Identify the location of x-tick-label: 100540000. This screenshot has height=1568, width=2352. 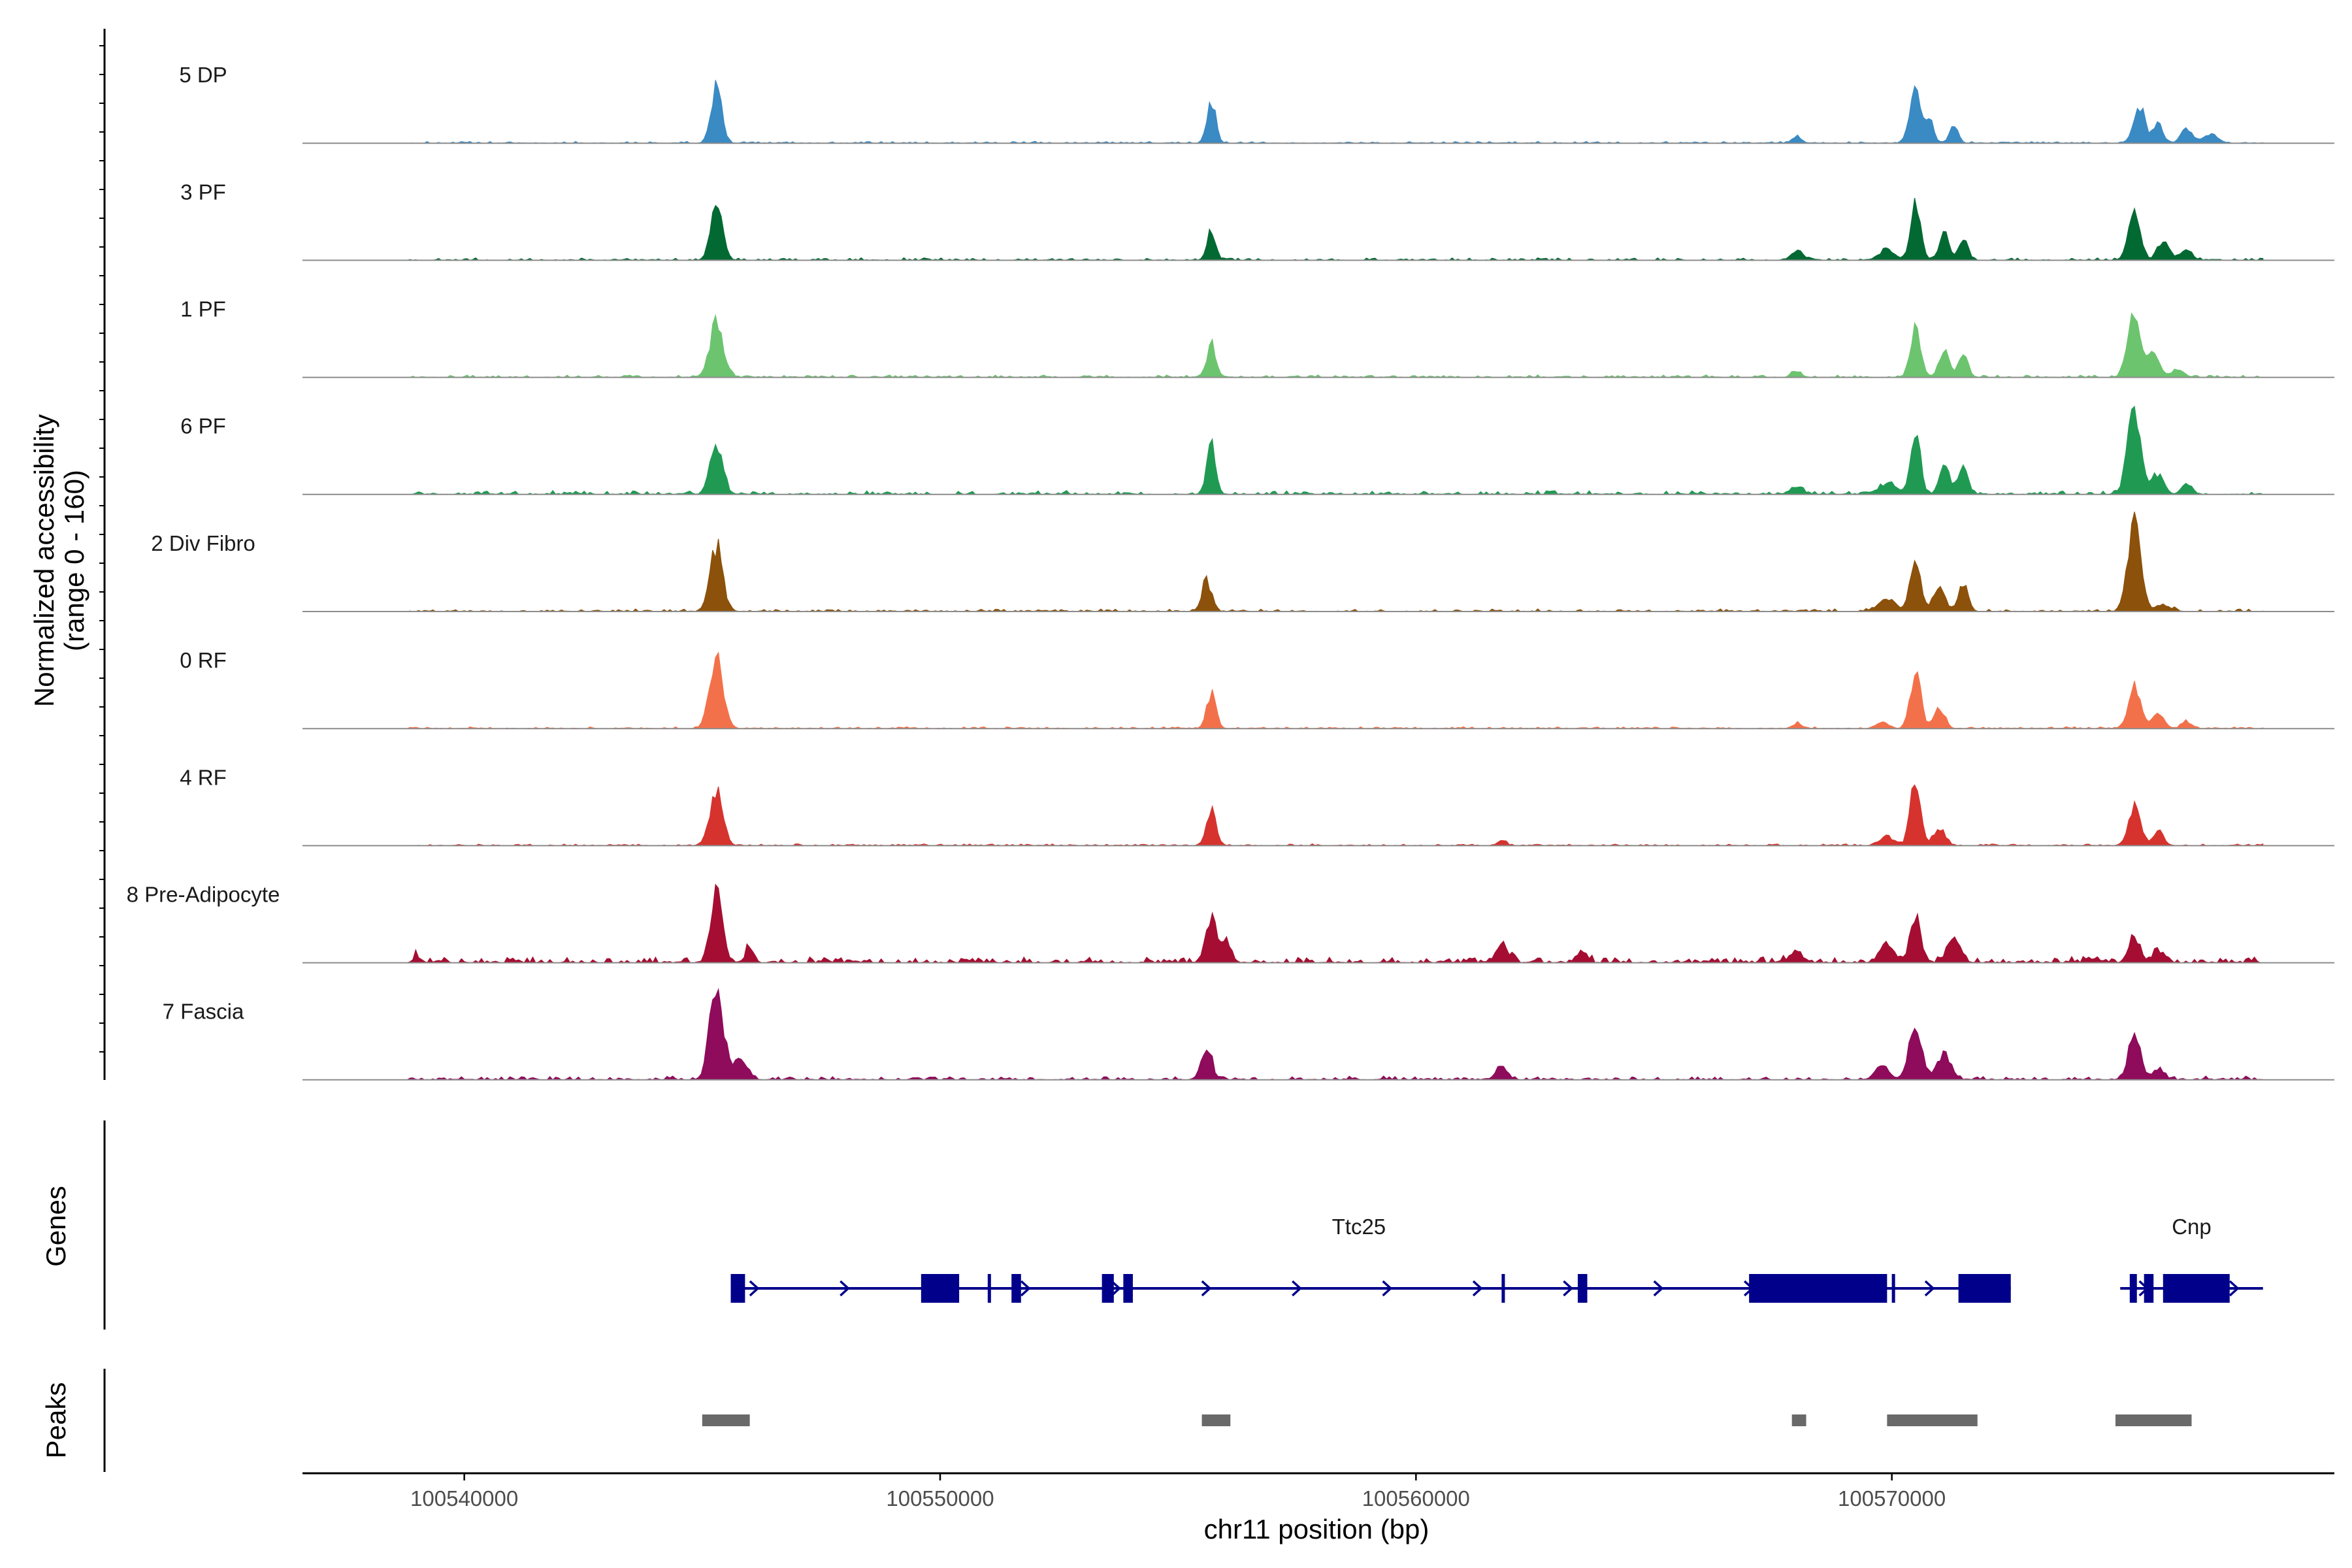
(464, 1498).